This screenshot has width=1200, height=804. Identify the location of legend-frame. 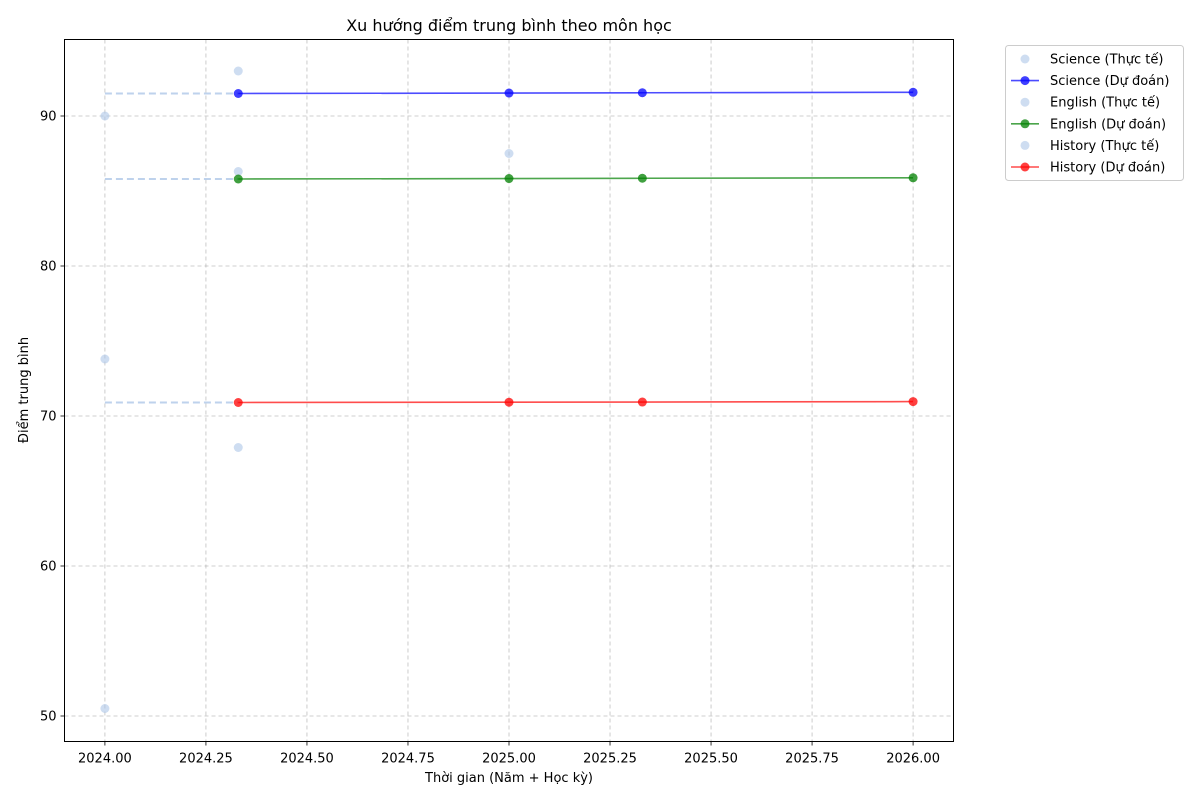
(1094, 113).